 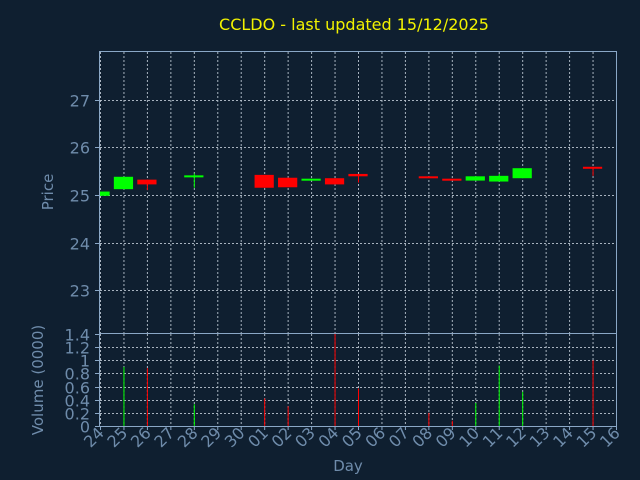 I want to click on volume-y-tick-label: 0.8, so click(x=77, y=374).